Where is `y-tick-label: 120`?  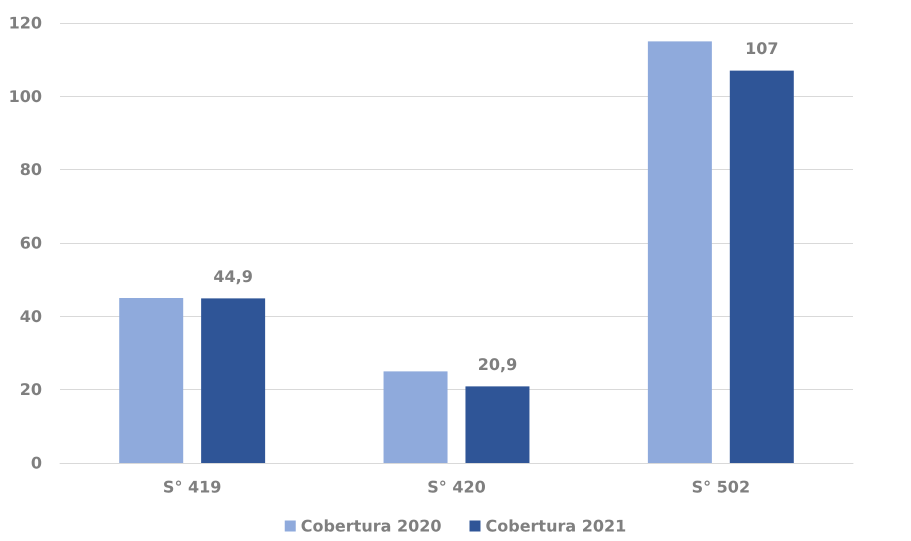
y-tick-label: 120 is located at coordinates (25, 23).